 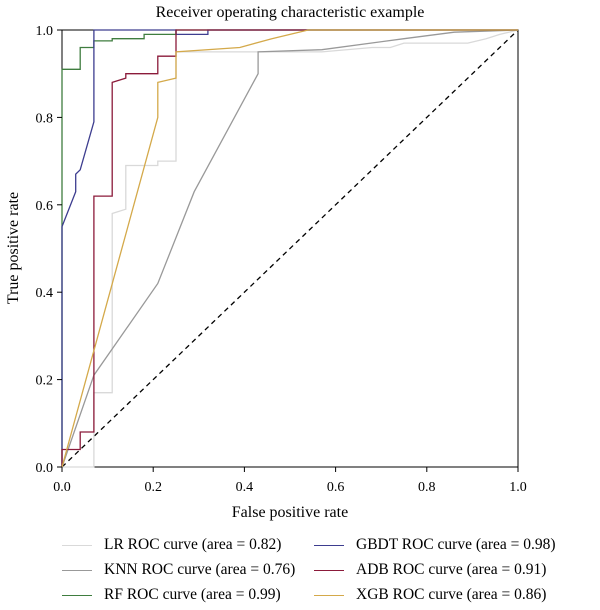 What do you see at coordinates (290, 481) in the screenshot?
I see `x-axis: 0.0 0.2 0.4 0.6 0.8 1.0` at bounding box center [290, 481].